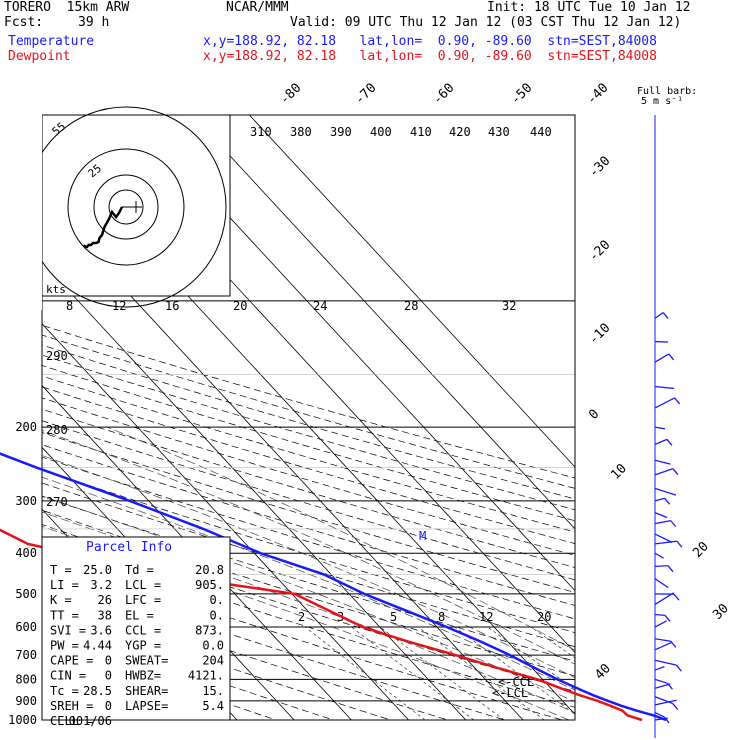  Describe the element at coordinates (97, 646) in the screenshot. I see `parcel-value: 4.44` at that location.